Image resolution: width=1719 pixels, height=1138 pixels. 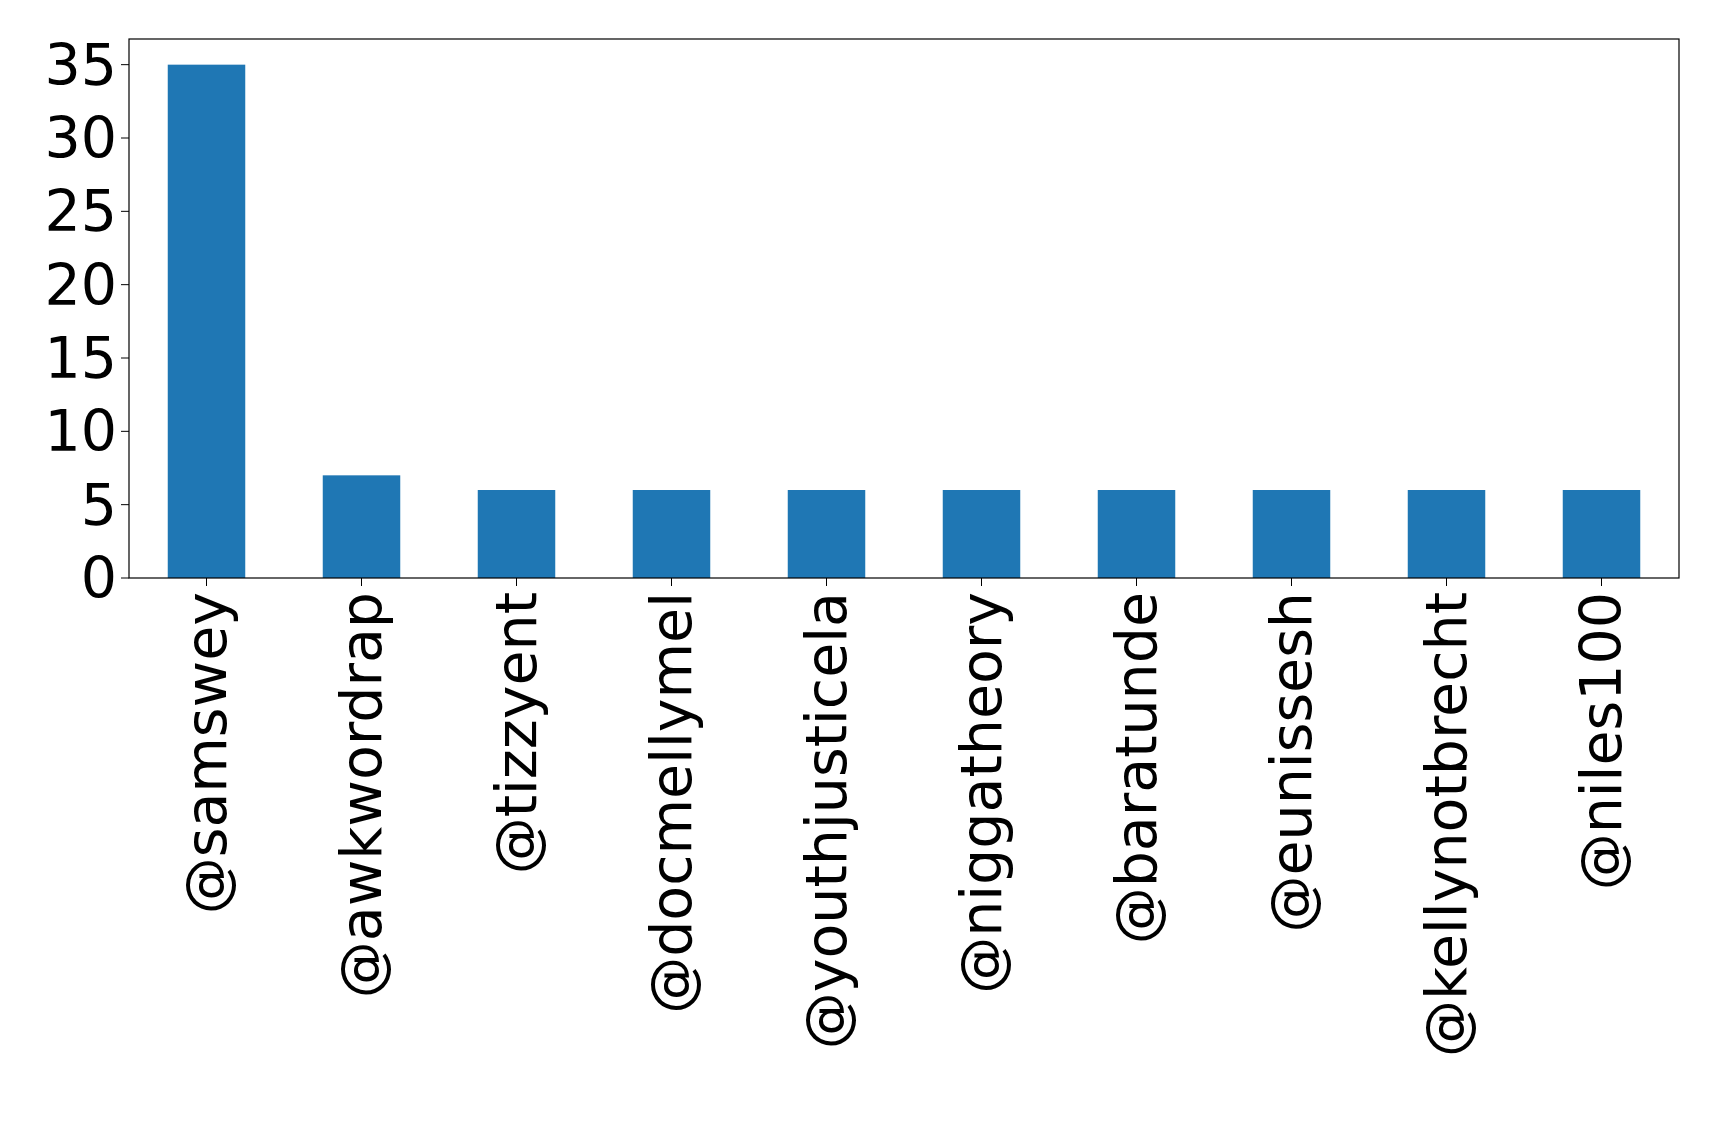 What do you see at coordinates (80, 431) in the screenshot?
I see `y-tick-label: 10` at bounding box center [80, 431].